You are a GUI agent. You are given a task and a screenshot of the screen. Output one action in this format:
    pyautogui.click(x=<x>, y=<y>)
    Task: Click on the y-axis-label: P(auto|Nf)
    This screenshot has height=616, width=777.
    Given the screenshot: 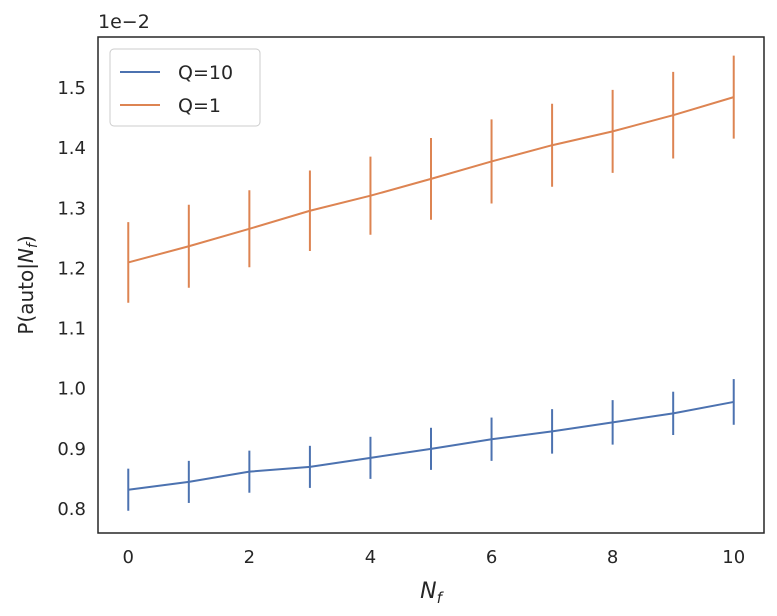 What is the action you would take?
    pyautogui.click(x=27, y=284)
    